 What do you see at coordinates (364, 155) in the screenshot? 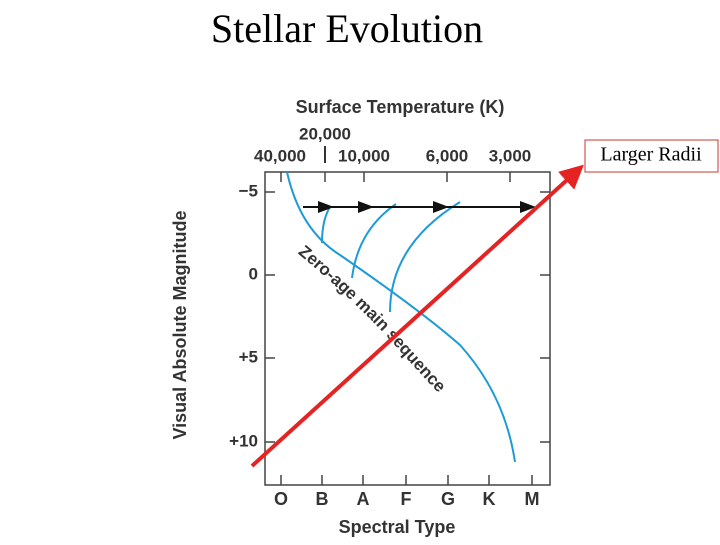
I see `top-tick-label: 10,000` at bounding box center [364, 155].